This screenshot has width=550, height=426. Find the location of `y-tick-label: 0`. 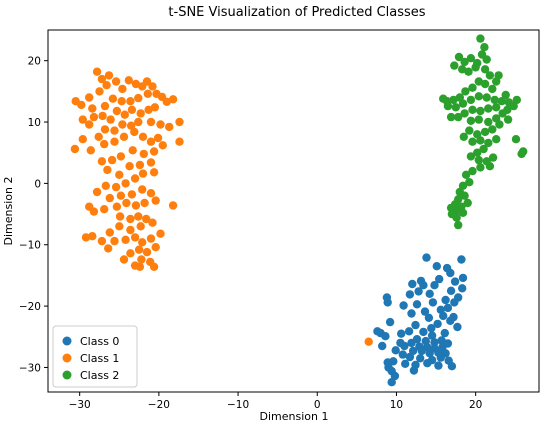

y-tick-label: 0 is located at coordinates (37, 184).